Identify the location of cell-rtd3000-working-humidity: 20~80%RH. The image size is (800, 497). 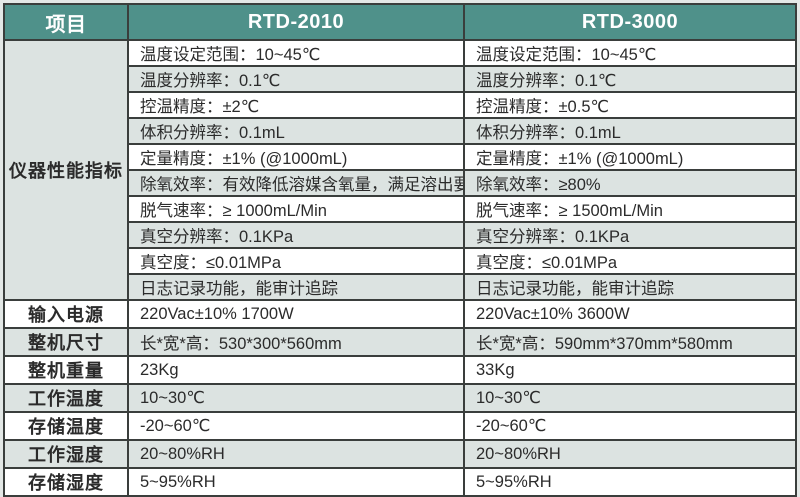
(630, 454).